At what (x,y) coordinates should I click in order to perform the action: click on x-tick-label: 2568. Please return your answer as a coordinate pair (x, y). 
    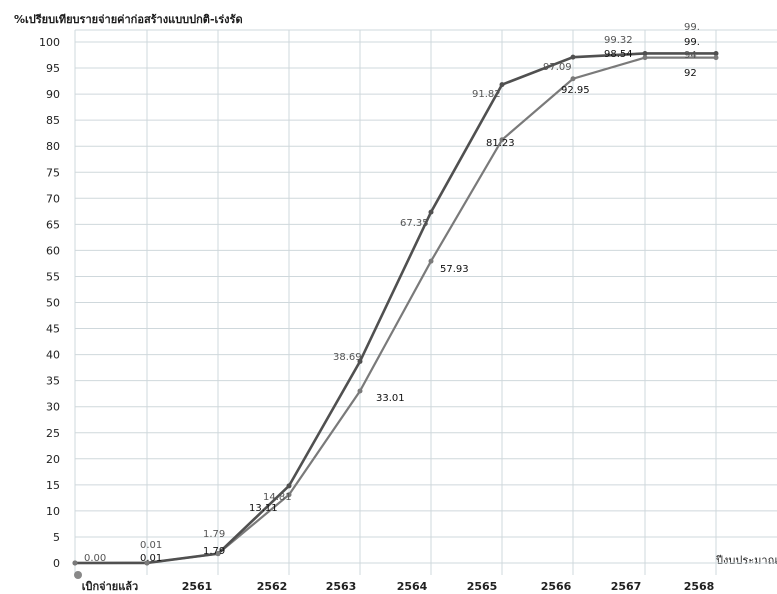
    Looking at the image, I should click on (699, 586).